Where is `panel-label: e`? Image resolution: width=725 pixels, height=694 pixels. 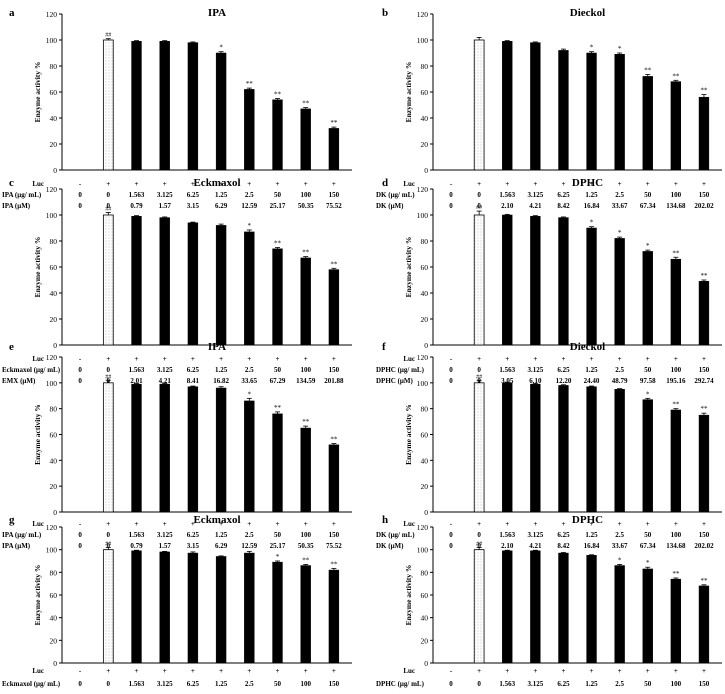
panel-label: e is located at coordinates (11, 347).